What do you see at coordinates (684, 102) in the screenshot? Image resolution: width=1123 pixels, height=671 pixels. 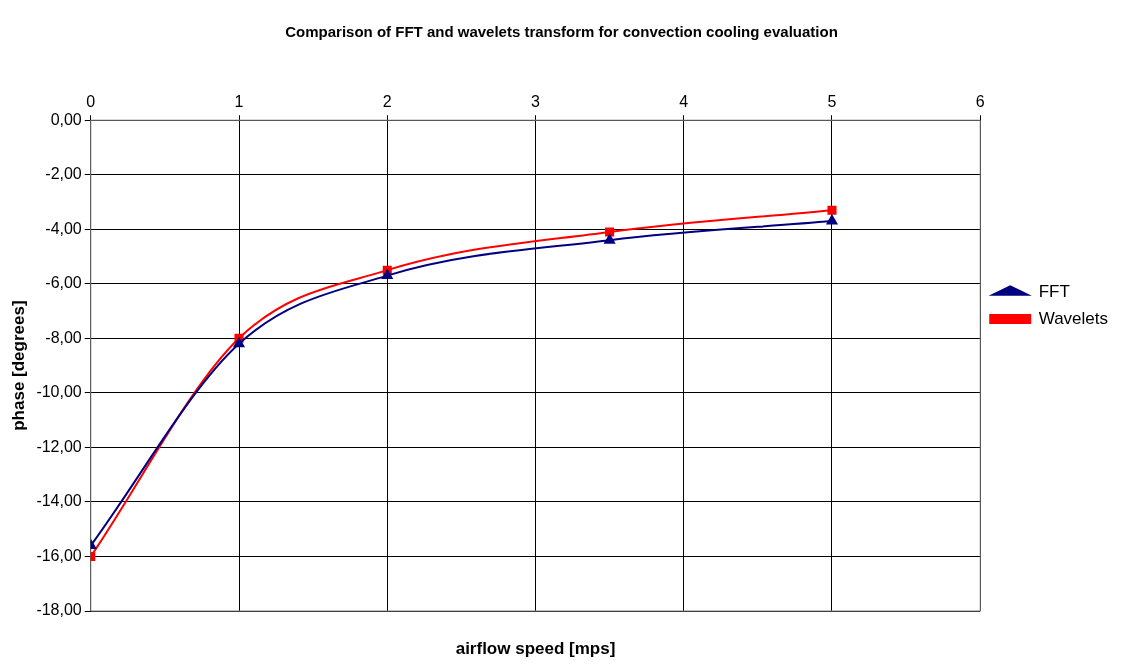 I see `x-tick-label: 4` at bounding box center [684, 102].